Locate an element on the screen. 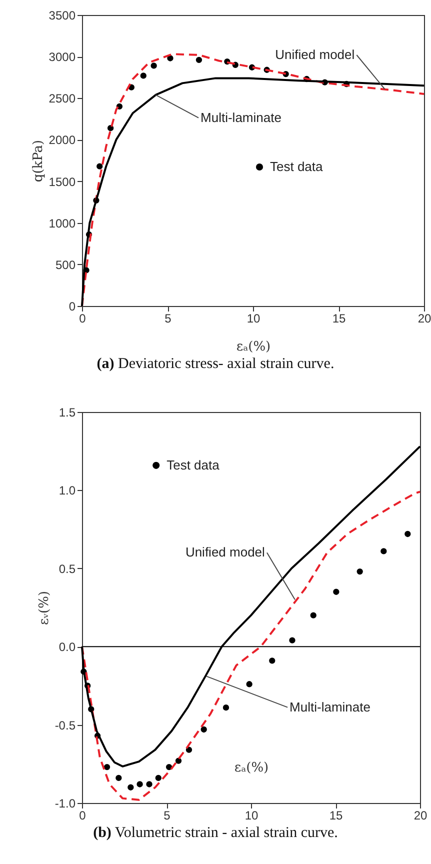 The height and width of the screenshot is (864, 431). y-tick-label: 2500 is located at coordinates (62, 99).